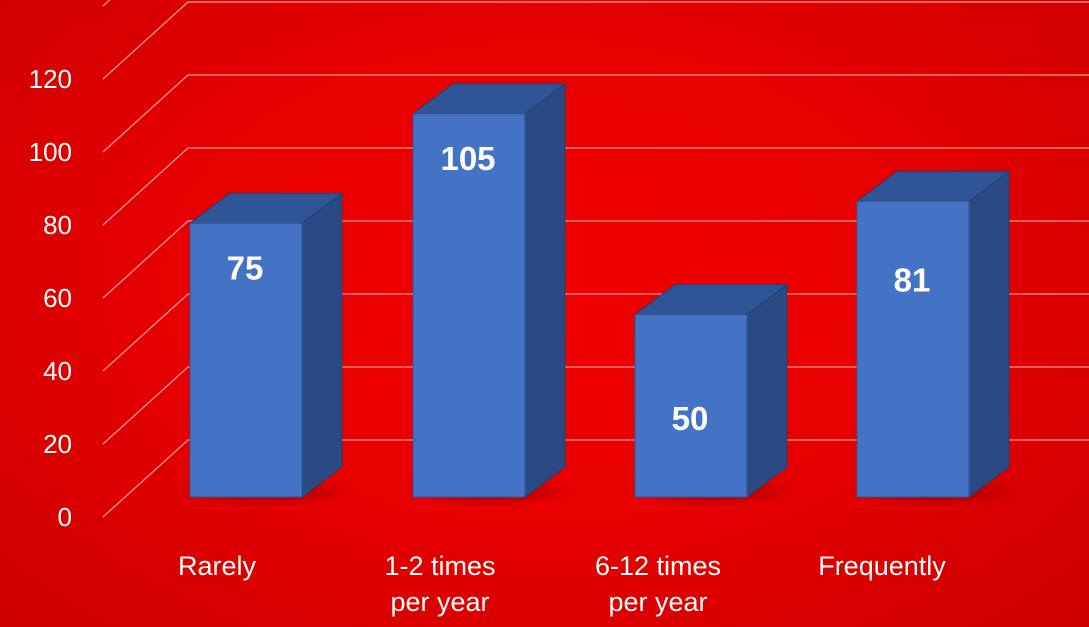 Image resolution: width=1089 pixels, height=627 pixels. What do you see at coordinates (467, 158) in the screenshot?
I see `data-label: 105` at bounding box center [467, 158].